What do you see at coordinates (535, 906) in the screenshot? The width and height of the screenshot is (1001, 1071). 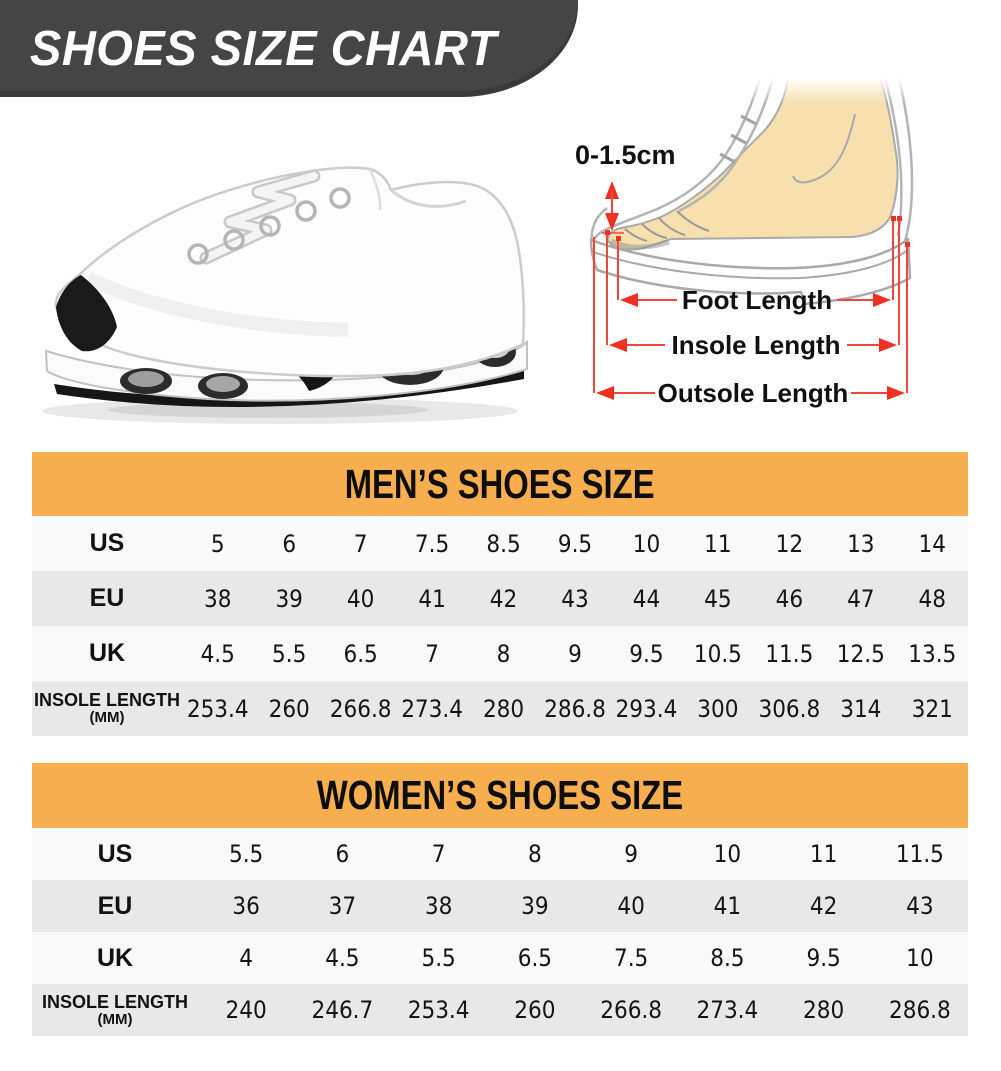 I see `size-value-cell: 39` at bounding box center [535, 906].